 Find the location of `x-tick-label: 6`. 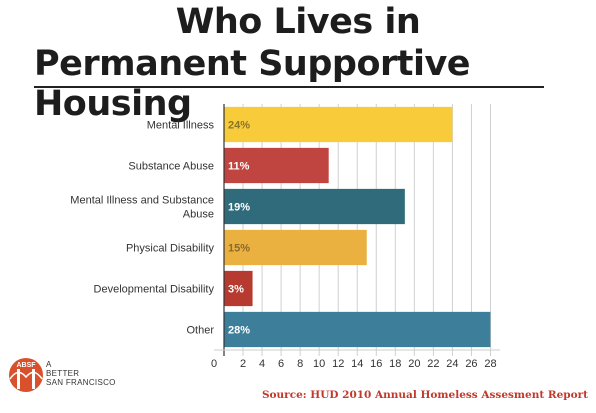

x-tick-label: 6 is located at coordinates (281, 364).